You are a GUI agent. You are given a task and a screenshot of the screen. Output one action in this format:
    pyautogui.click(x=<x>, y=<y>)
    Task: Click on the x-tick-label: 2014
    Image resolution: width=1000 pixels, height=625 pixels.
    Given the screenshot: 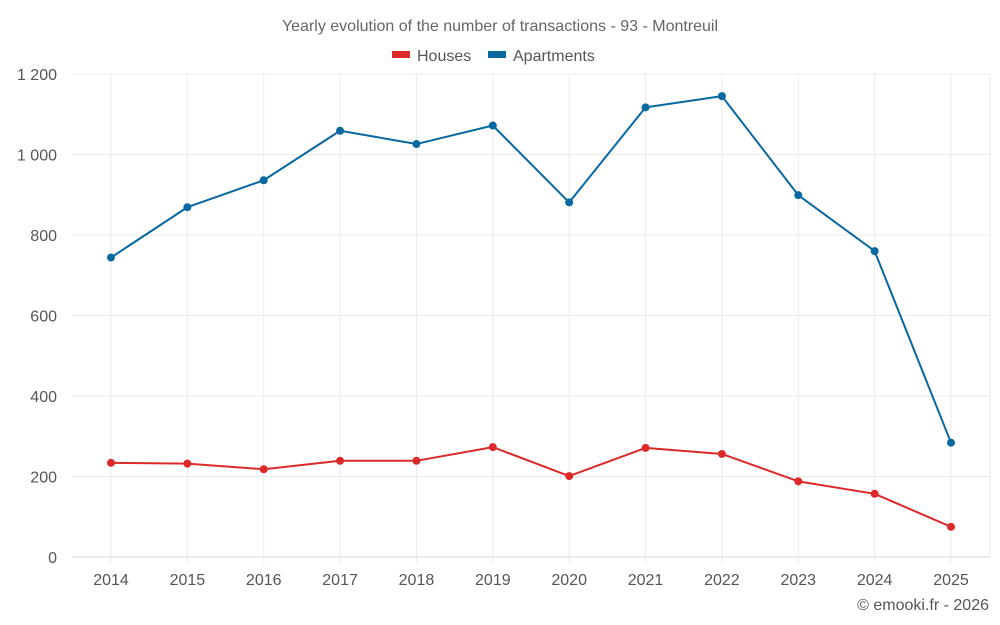 What is the action you would take?
    pyautogui.click(x=111, y=580)
    